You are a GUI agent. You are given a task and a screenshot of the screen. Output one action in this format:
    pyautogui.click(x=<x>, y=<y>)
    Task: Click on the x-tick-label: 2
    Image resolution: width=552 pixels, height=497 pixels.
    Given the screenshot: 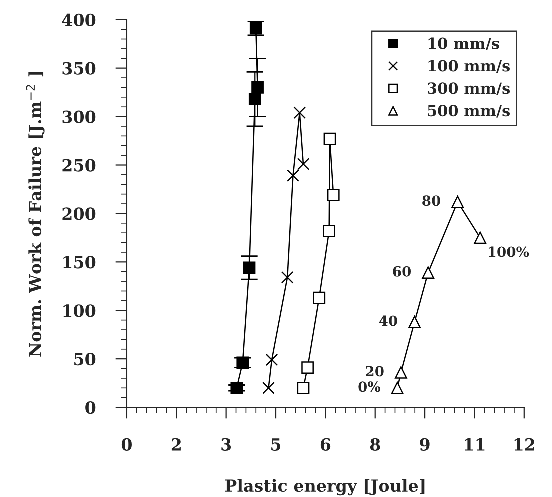 What is the action you would take?
    pyautogui.click(x=176, y=444)
    